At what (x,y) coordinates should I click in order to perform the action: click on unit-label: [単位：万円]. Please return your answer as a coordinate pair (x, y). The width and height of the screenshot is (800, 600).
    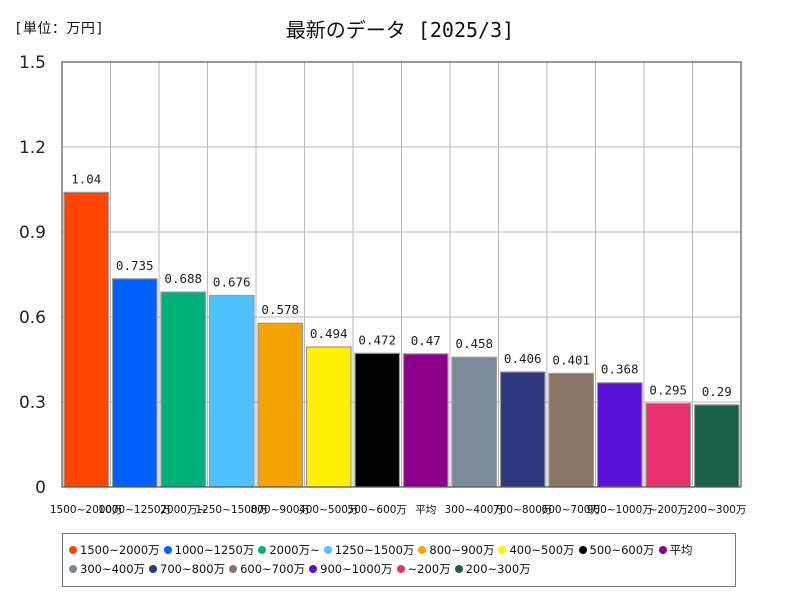
    Looking at the image, I should click on (59, 29).